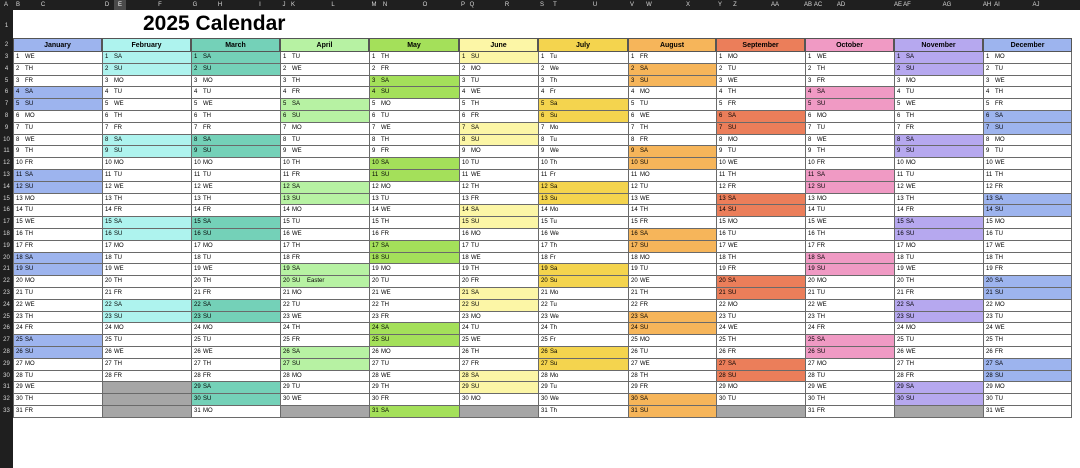 The height and width of the screenshot is (468, 1080). Describe the element at coordinates (6, 399) in the screenshot. I see `row-number-32: 32` at that location.